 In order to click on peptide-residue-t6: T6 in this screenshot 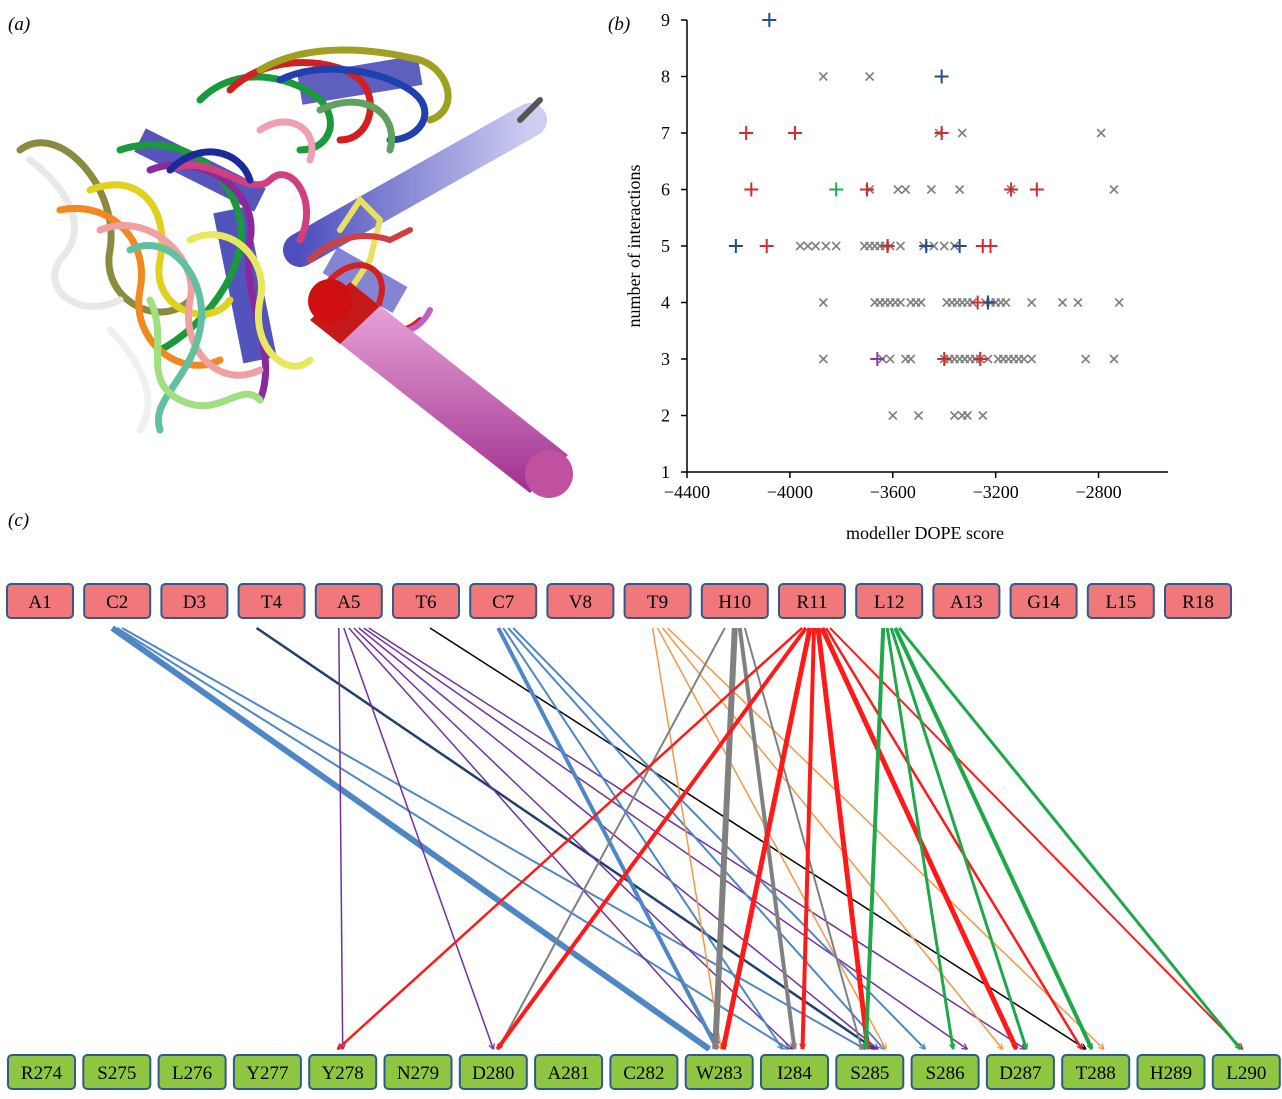, I will do `click(426, 601)`.